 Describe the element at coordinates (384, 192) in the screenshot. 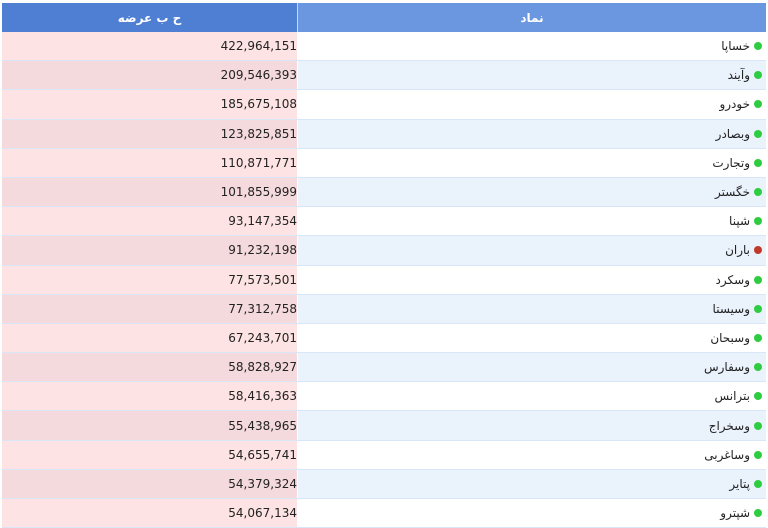

I see `table-row: خگستر 101,855,999` at that location.